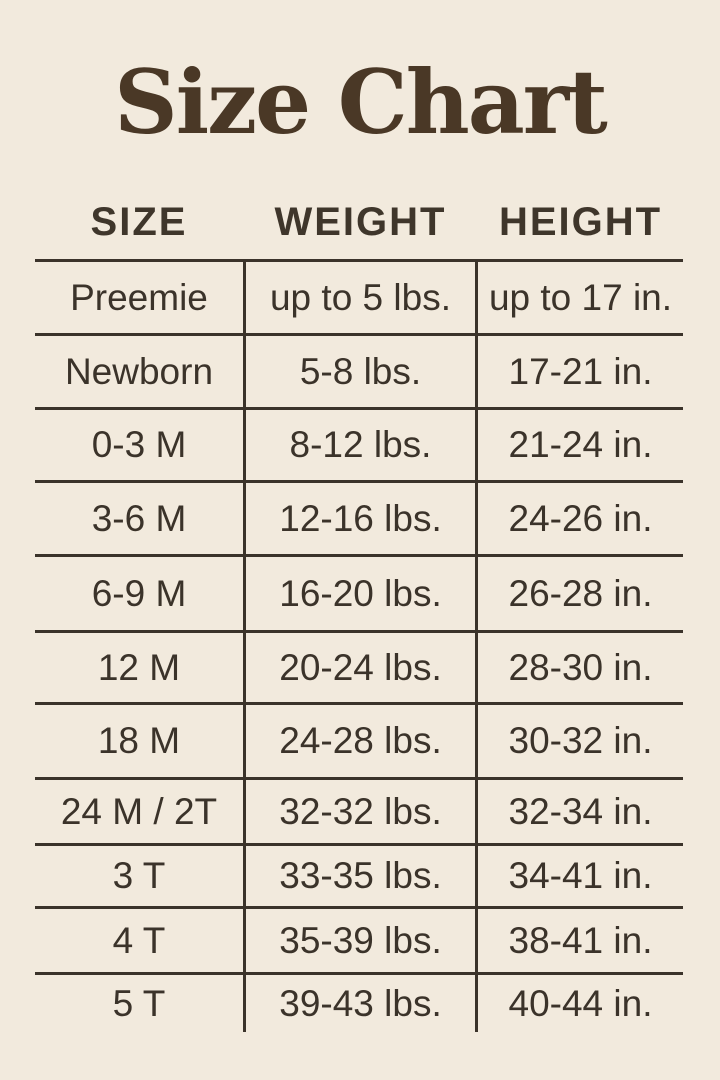 The width and height of the screenshot is (720, 1080). What do you see at coordinates (361, 102) in the screenshot?
I see `page-title: Size Chart` at bounding box center [361, 102].